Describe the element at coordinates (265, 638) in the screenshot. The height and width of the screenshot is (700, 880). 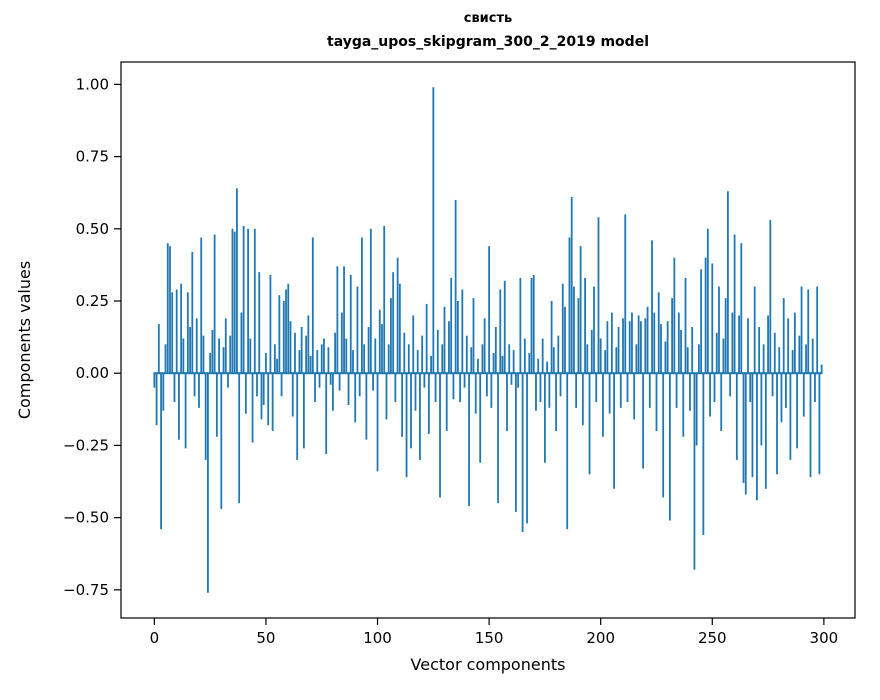
I see `x-tick-label: 50` at that location.